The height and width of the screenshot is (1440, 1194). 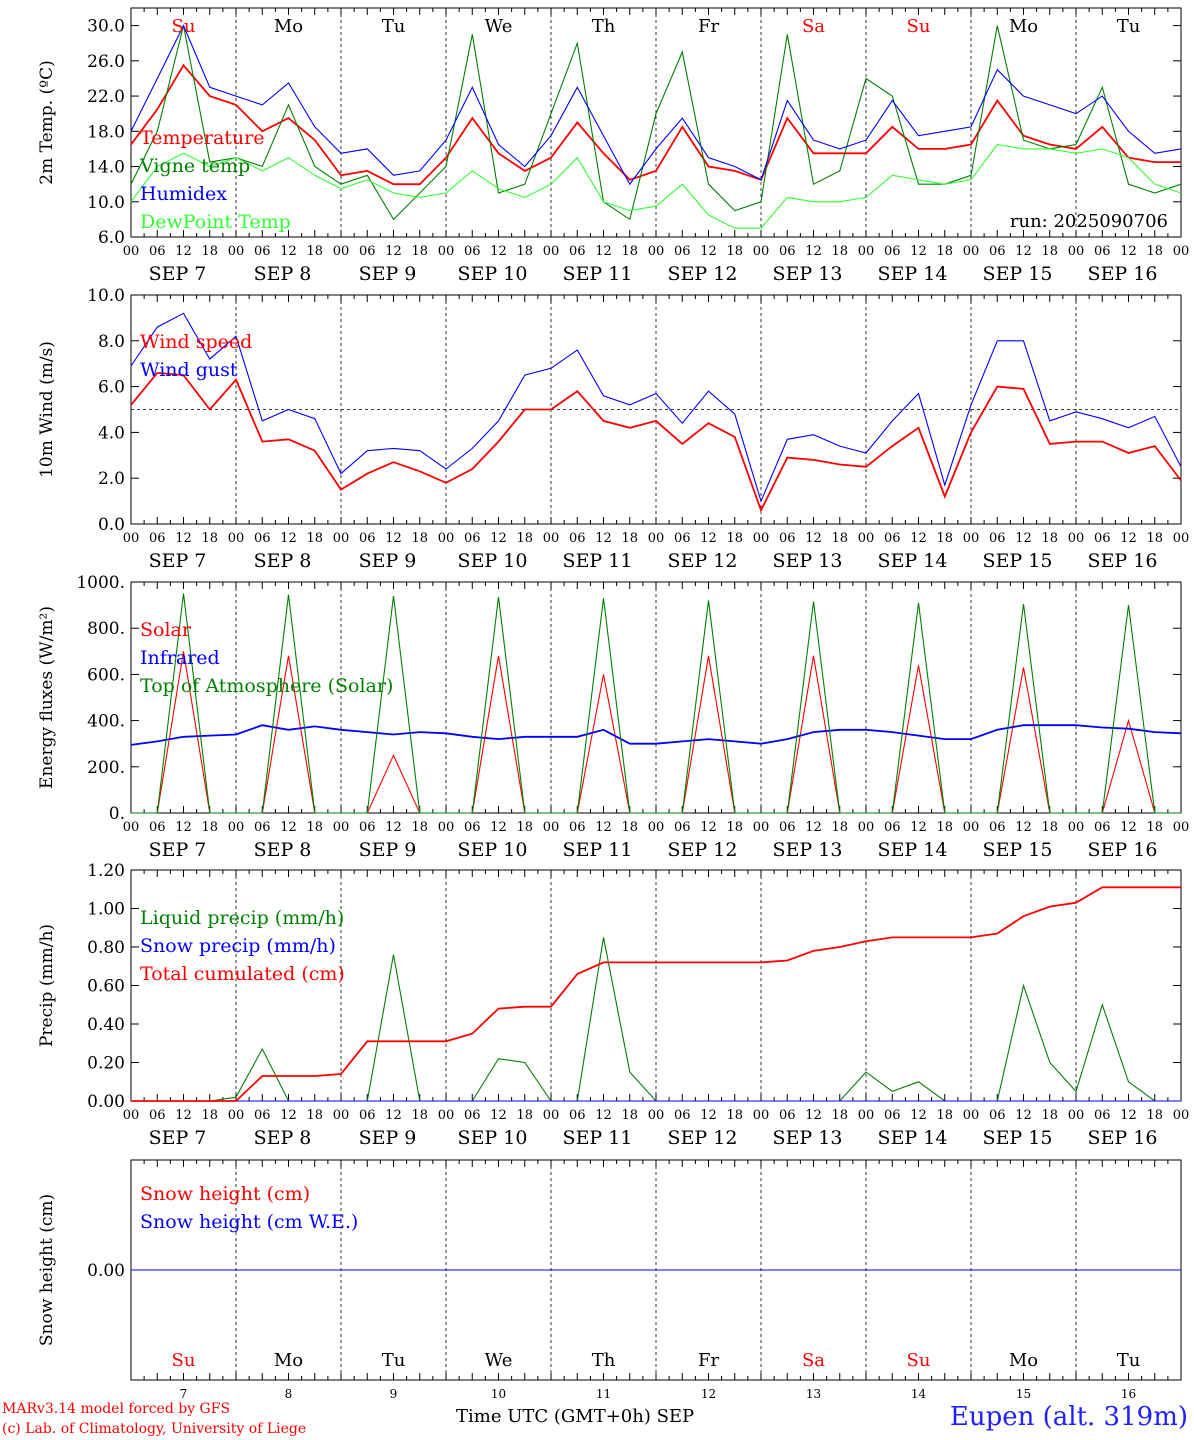 What do you see at coordinates (283, 1138) in the screenshot?
I see `date-label: SEP 8` at bounding box center [283, 1138].